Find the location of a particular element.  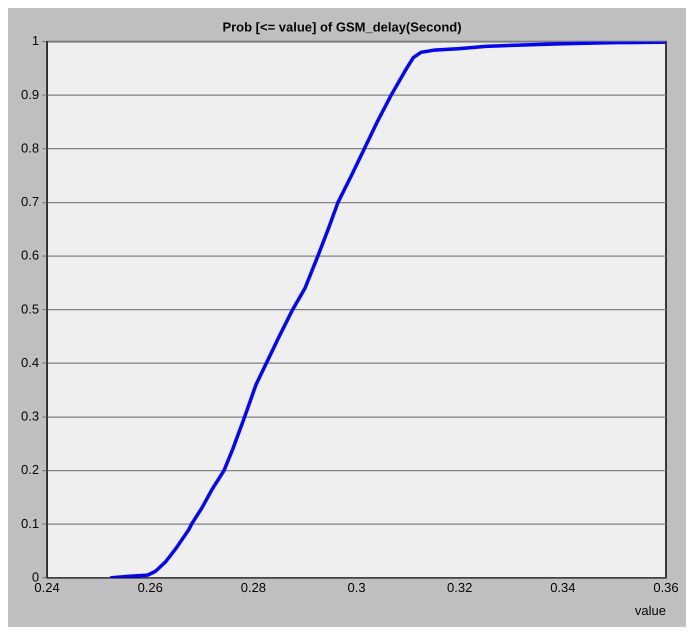

y-tick-label: 0.4 is located at coordinates (30, 362).